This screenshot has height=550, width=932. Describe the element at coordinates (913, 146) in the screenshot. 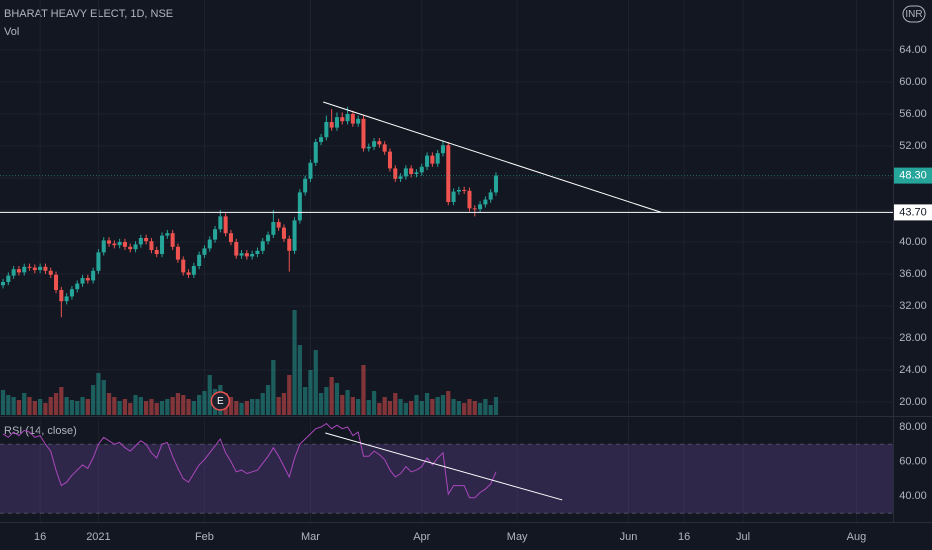

I see `y-tick-label: 52.00` at that location.